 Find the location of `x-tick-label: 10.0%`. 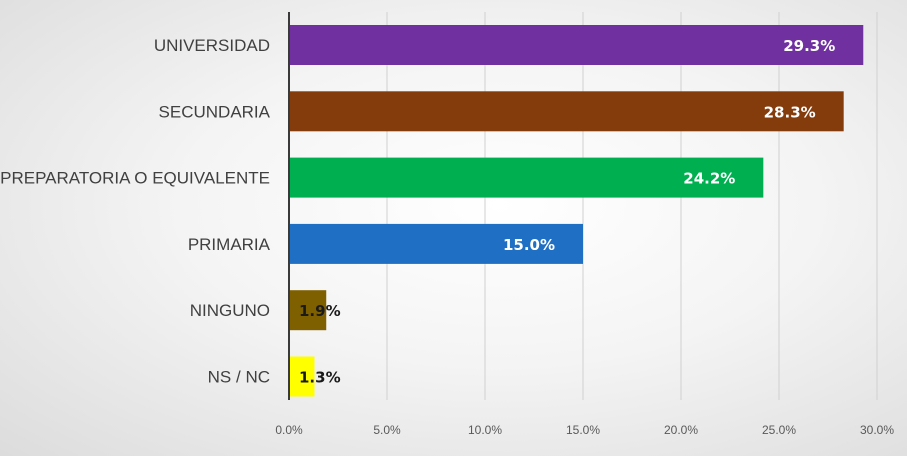

x-tick-label: 10.0% is located at coordinates (485, 430).